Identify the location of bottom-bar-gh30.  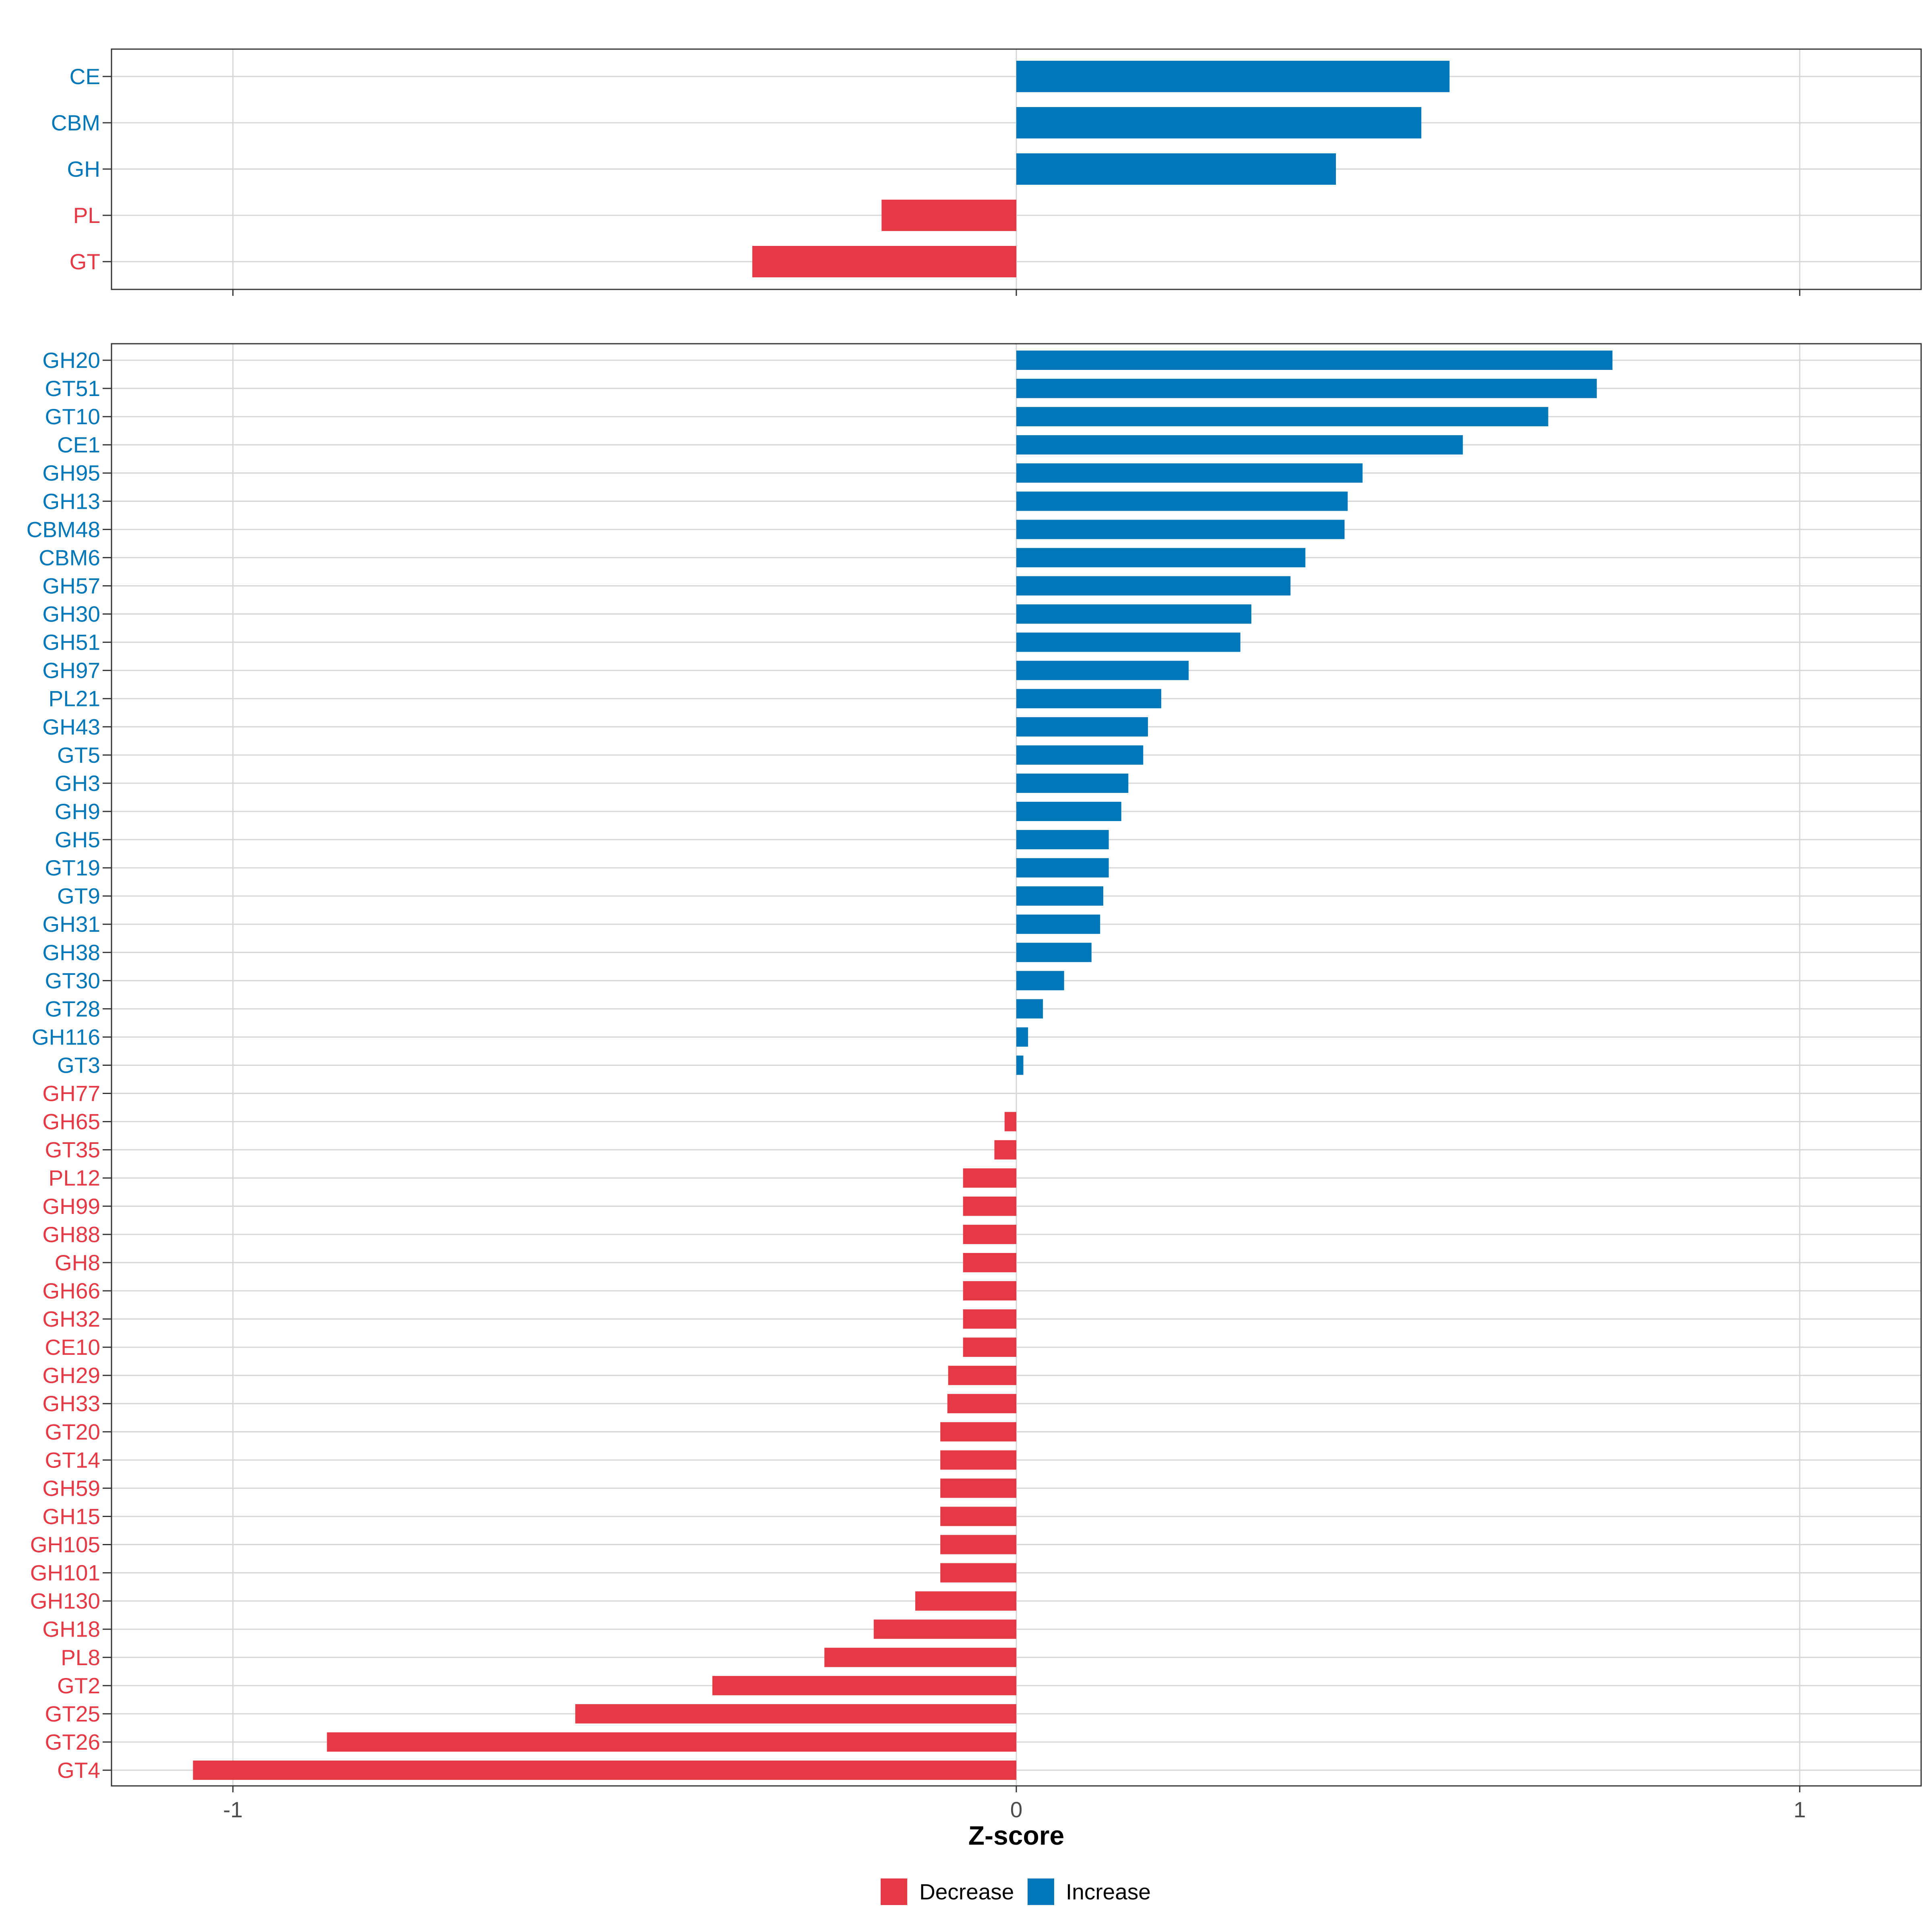
(1133, 614).